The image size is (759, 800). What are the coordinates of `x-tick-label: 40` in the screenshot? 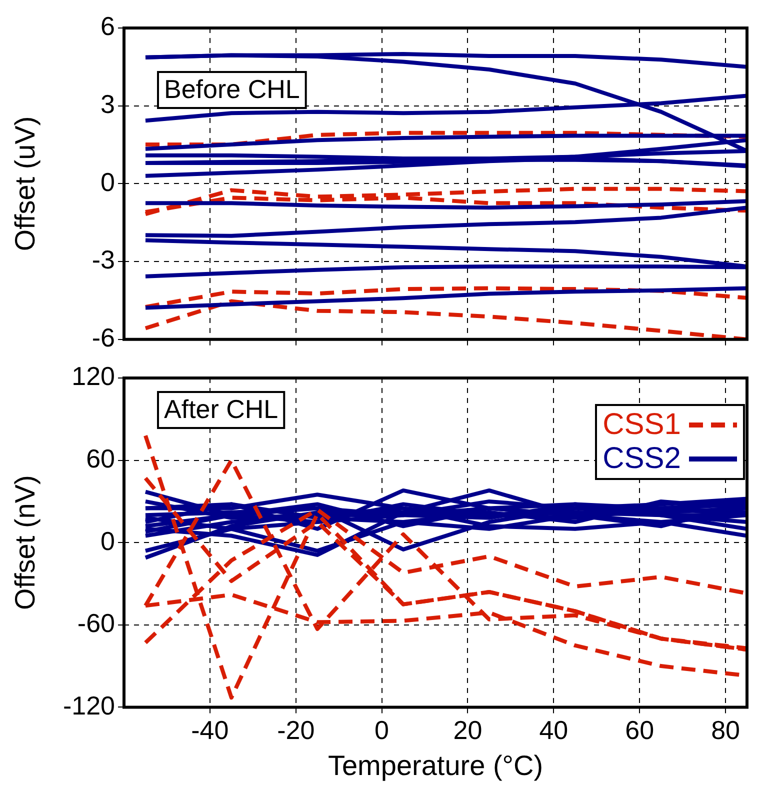 It's located at (553, 729).